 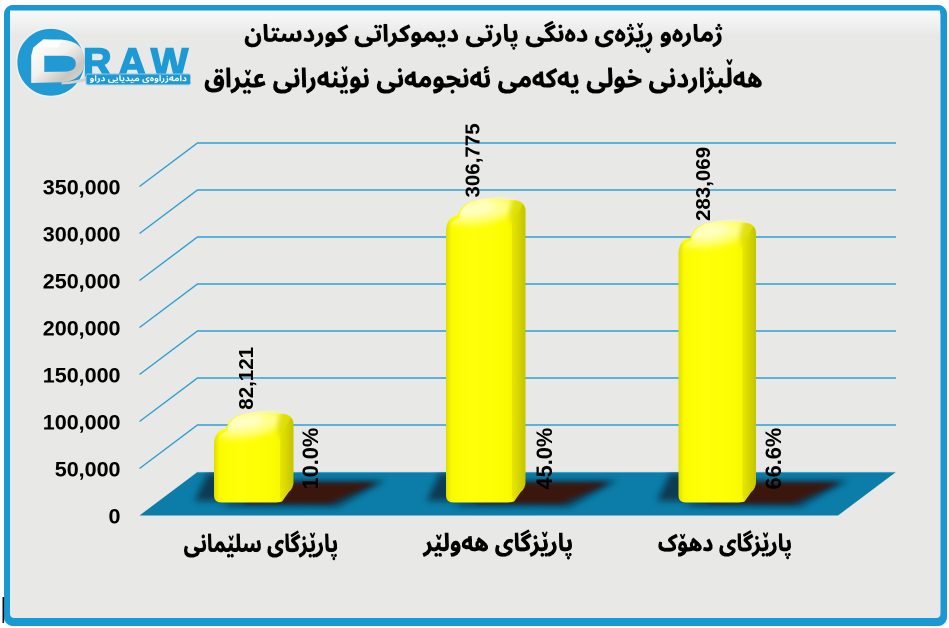 What do you see at coordinates (82, 375) in the screenshot?
I see `svg-text: 150,000` at bounding box center [82, 375].